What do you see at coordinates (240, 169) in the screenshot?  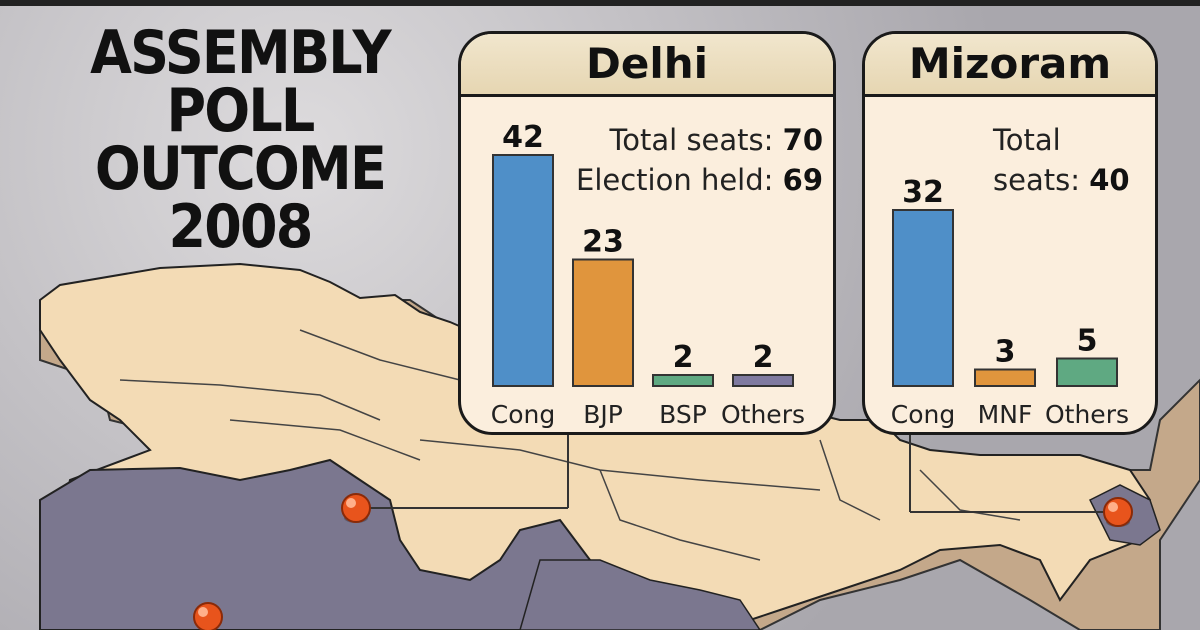 I see `title-line: OUTCOME` at bounding box center [240, 169].